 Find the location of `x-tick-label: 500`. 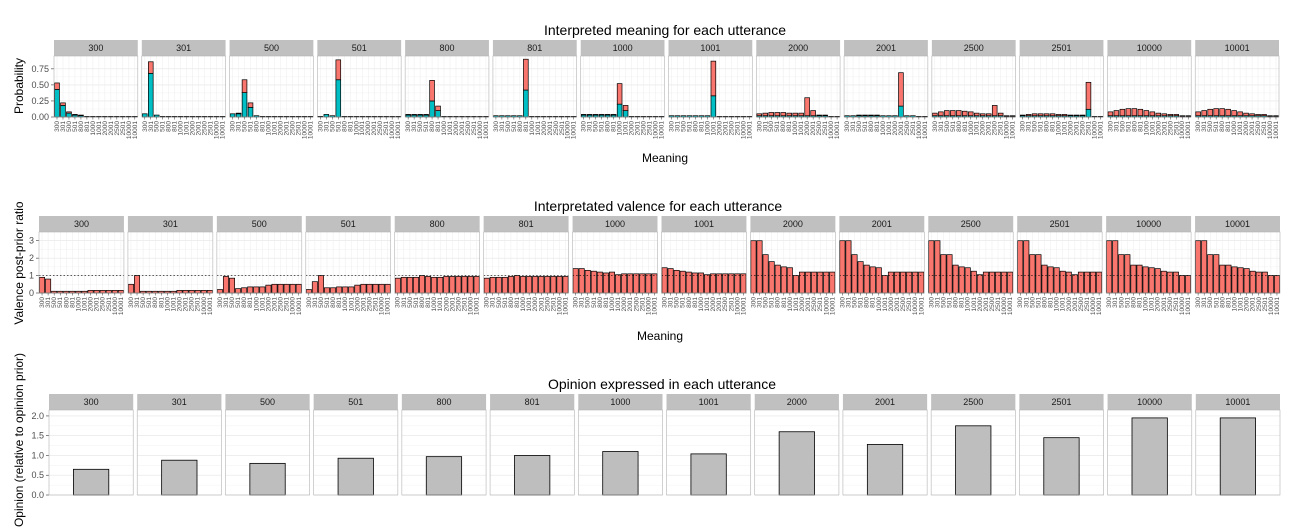

x-tick-label: 500 is located at coordinates (420, 126).